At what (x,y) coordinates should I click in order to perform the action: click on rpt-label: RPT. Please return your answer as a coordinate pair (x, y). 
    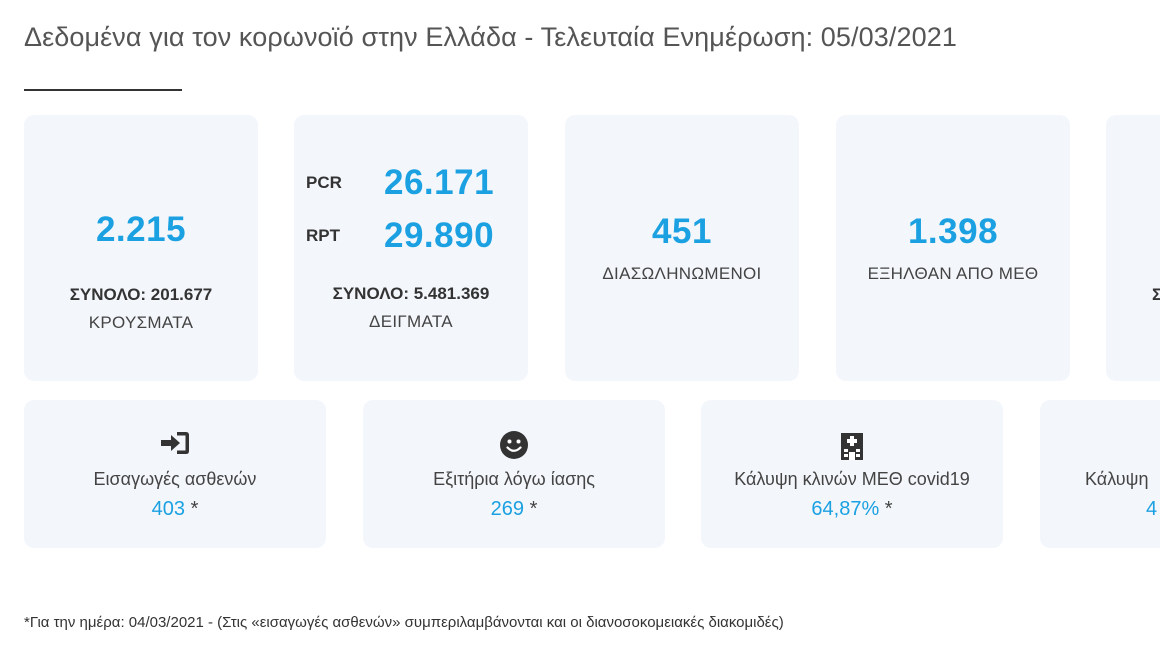
    Looking at the image, I should click on (323, 235).